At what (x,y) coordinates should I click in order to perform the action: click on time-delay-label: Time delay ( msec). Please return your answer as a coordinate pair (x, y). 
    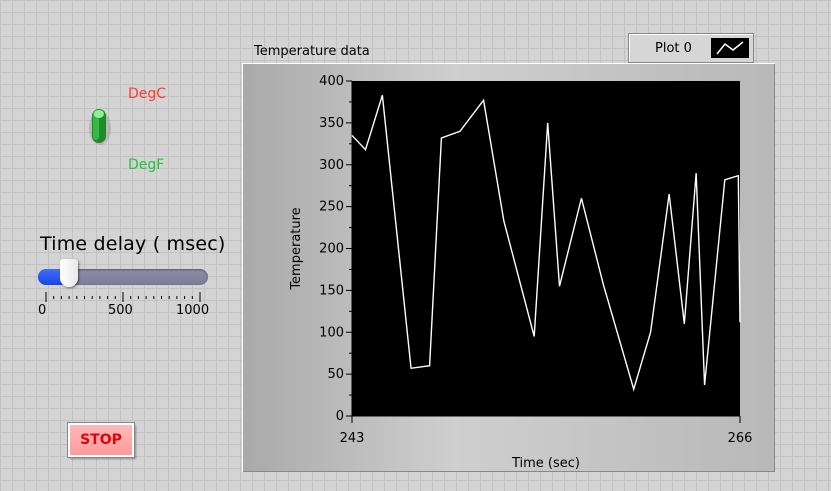
    Looking at the image, I should click on (133, 244).